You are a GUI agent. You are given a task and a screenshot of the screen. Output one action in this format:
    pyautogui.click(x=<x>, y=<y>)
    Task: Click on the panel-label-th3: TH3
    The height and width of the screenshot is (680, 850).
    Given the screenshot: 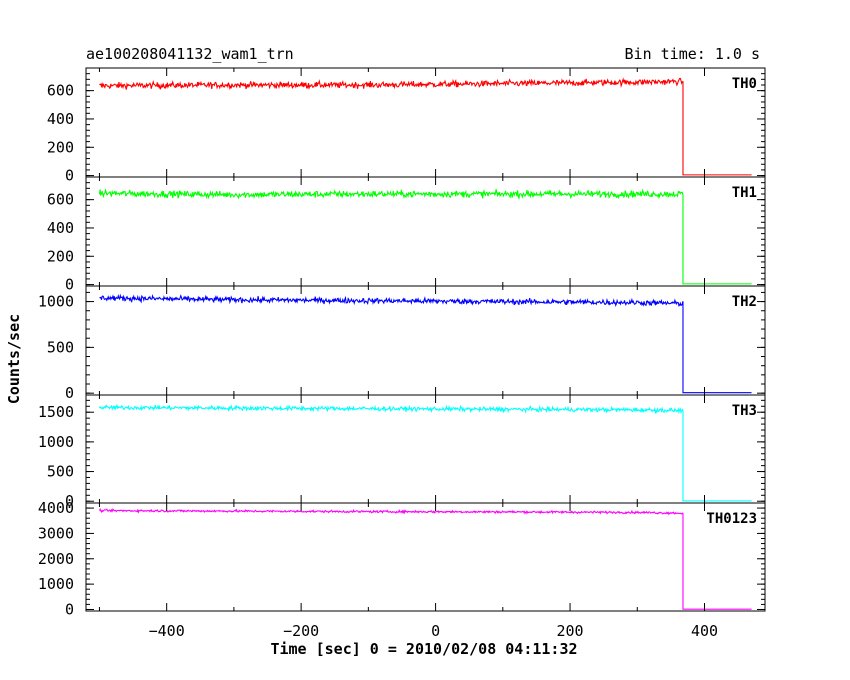 What is the action you would take?
    pyautogui.click(x=744, y=411)
    